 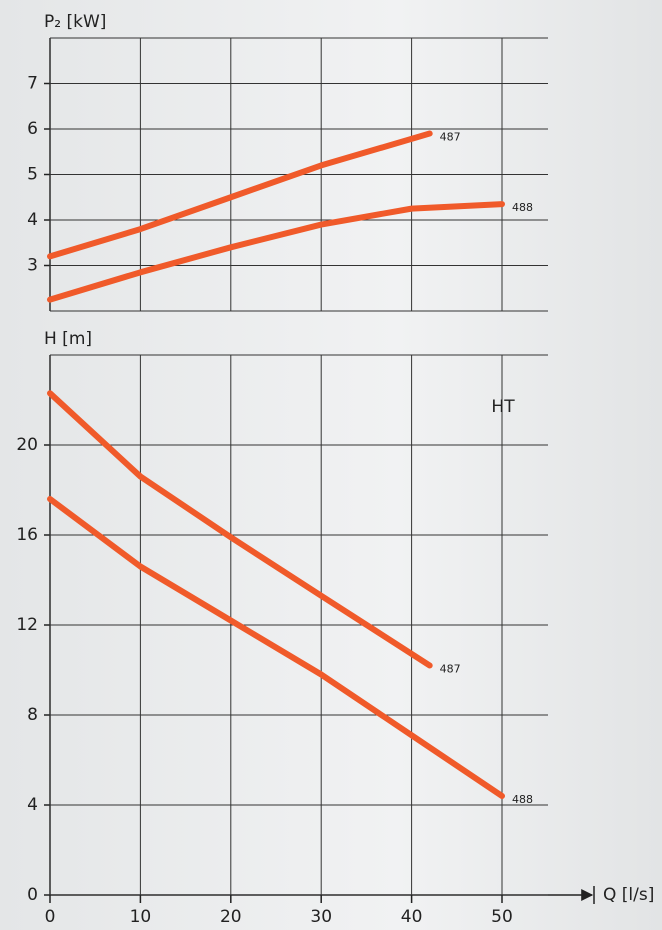 What do you see at coordinates (32, 175) in the screenshot?
I see `y-tick-label: 5` at bounding box center [32, 175].